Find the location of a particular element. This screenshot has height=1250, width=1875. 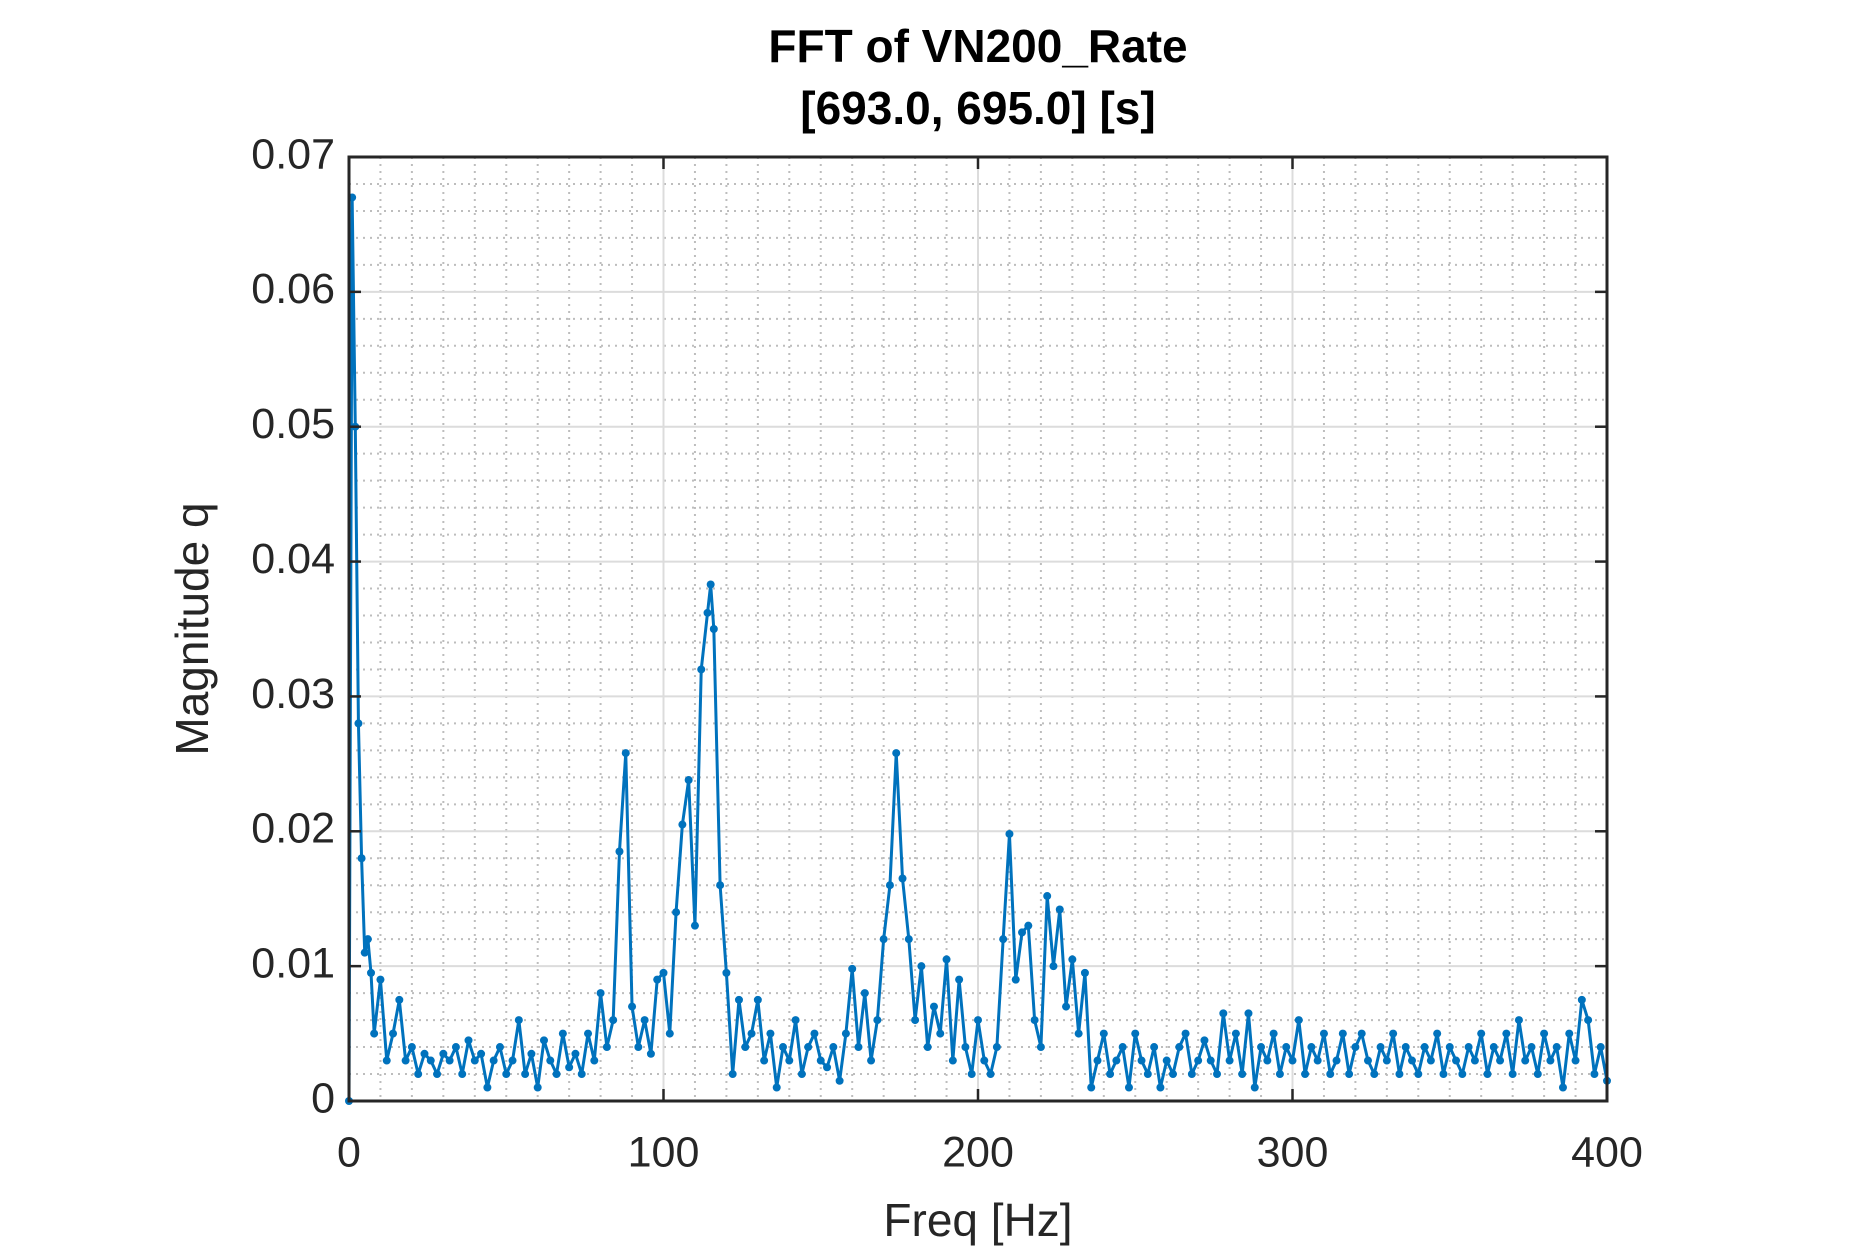

y-tick-label: 0.02 is located at coordinates (293, 829).